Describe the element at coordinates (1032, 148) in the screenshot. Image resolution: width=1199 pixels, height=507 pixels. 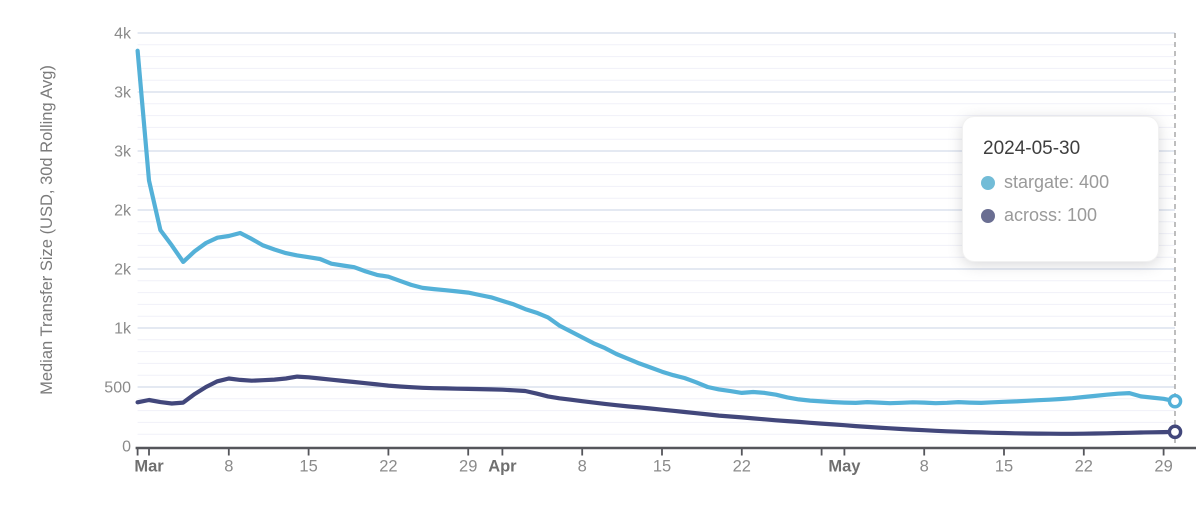
I see `tooltip-date: 2024-05-30` at that location.